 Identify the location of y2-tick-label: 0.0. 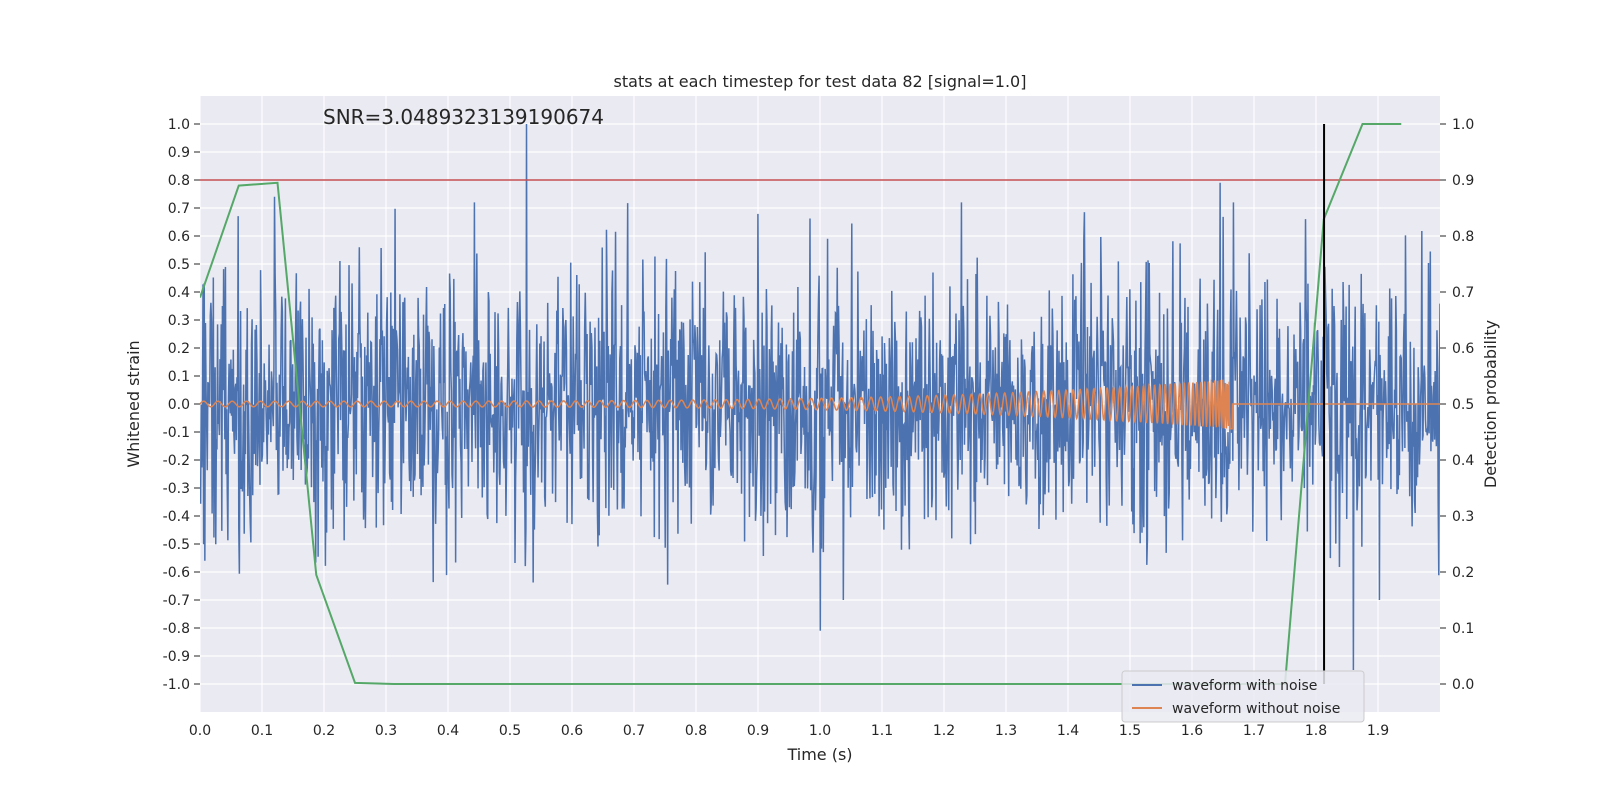
(1463, 685).